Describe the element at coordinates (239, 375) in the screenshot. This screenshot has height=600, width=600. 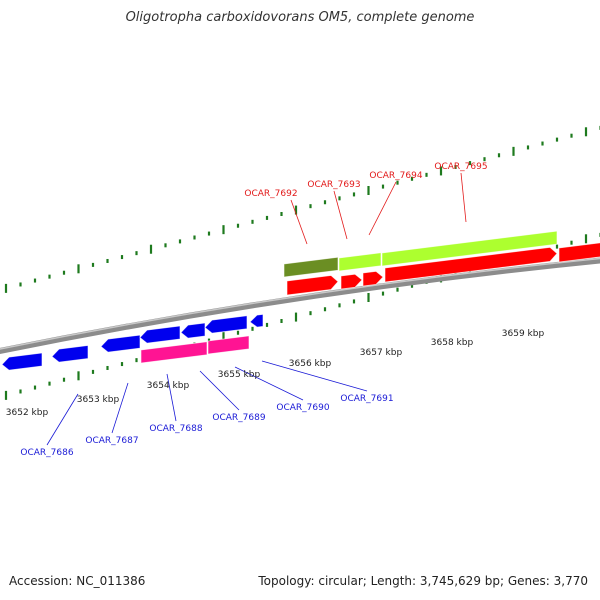
I see `scale-label: 3655 kbp` at that location.